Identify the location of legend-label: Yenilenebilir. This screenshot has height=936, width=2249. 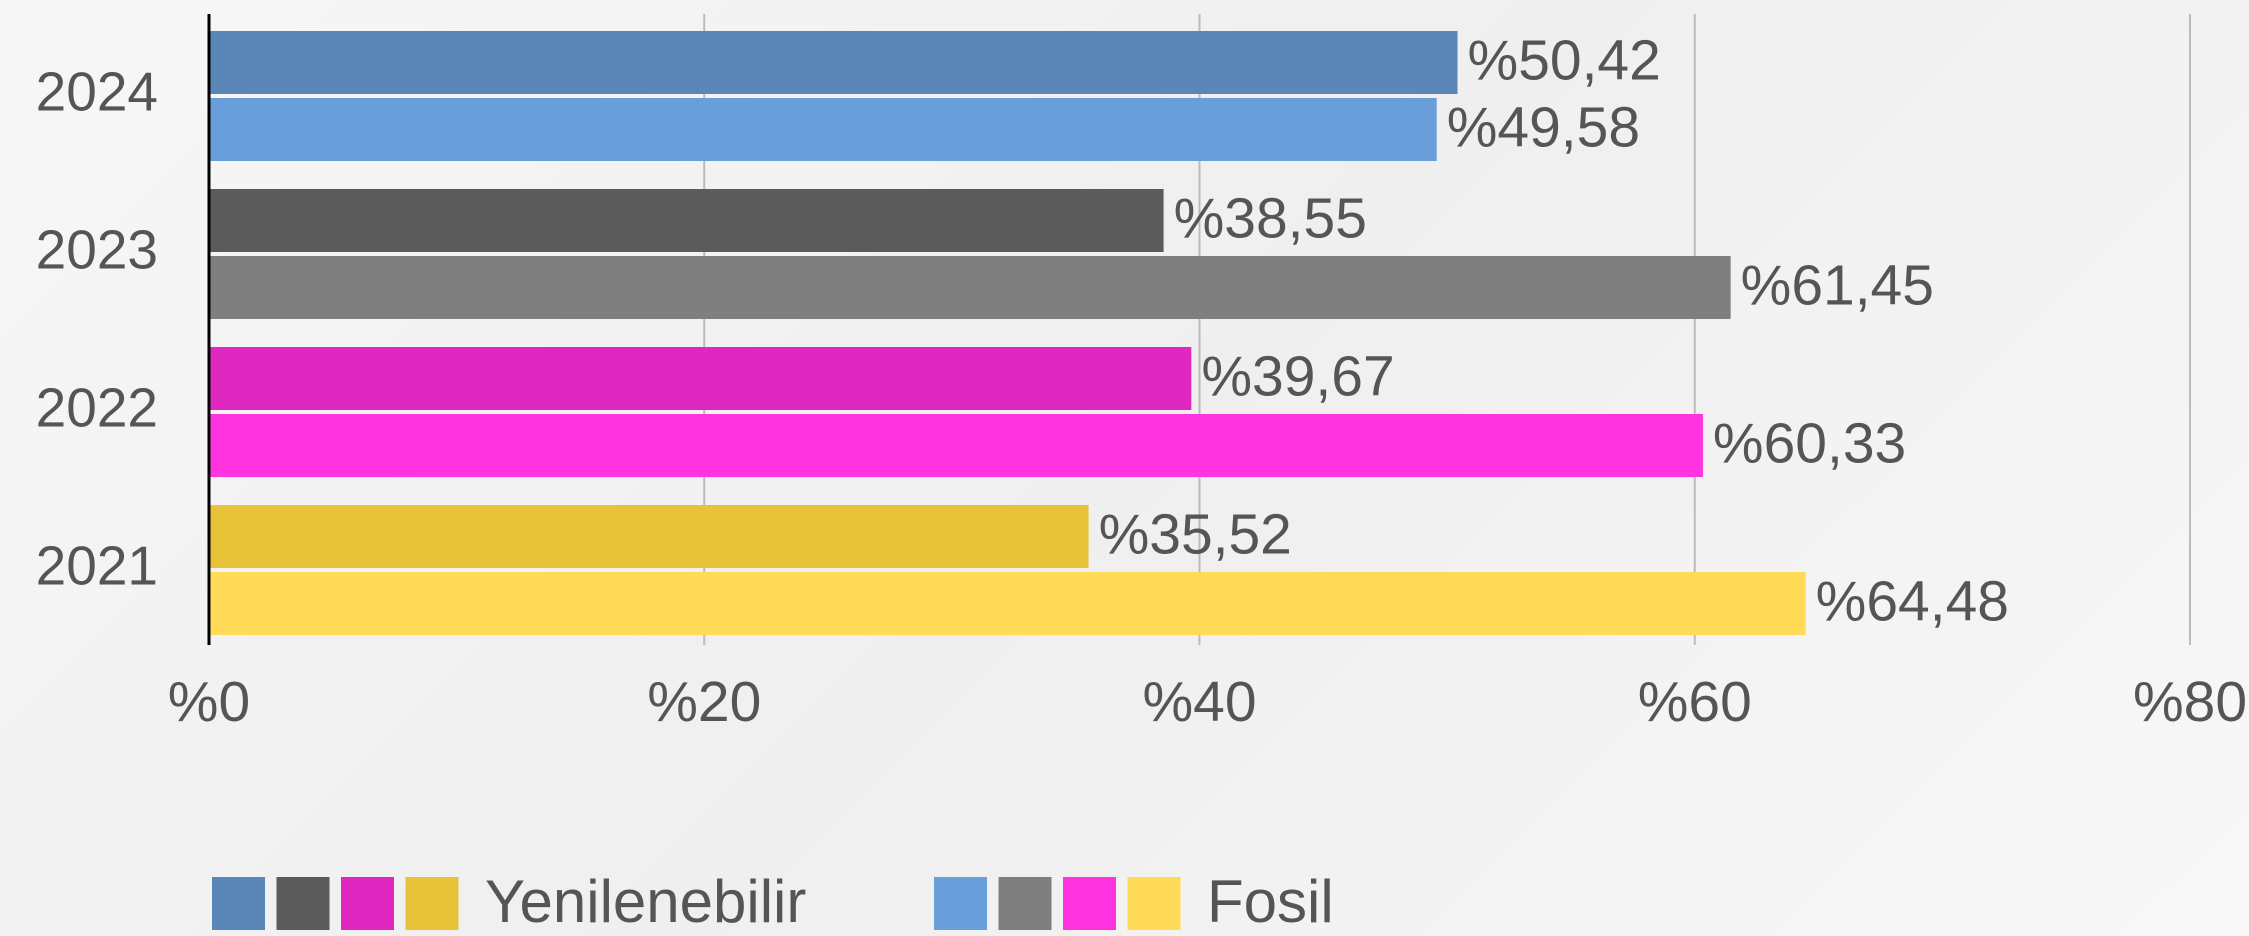
(645, 901).